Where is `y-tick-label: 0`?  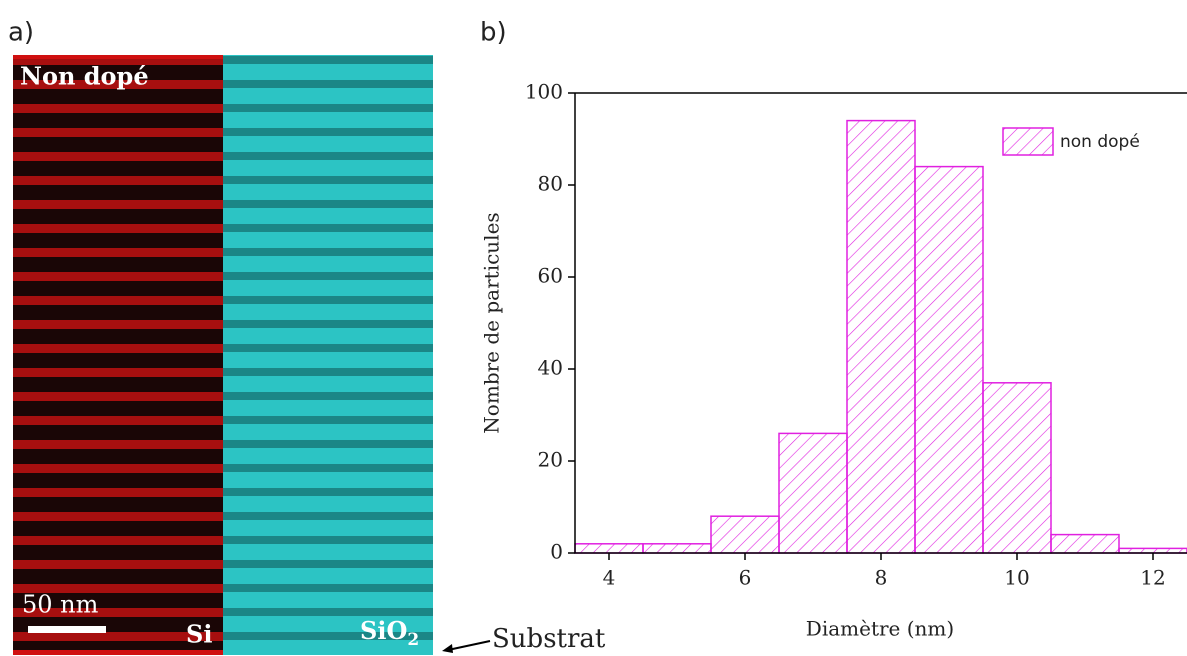 y-tick-label: 0 is located at coordinates (556, 552).